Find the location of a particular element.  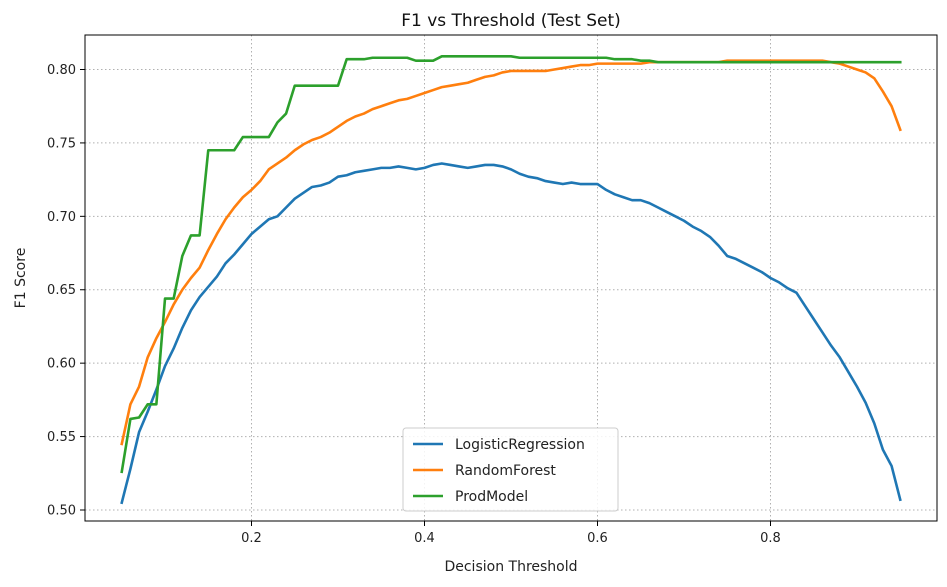

y-tick-label: 0.50 is located at coordinates (61, 510).